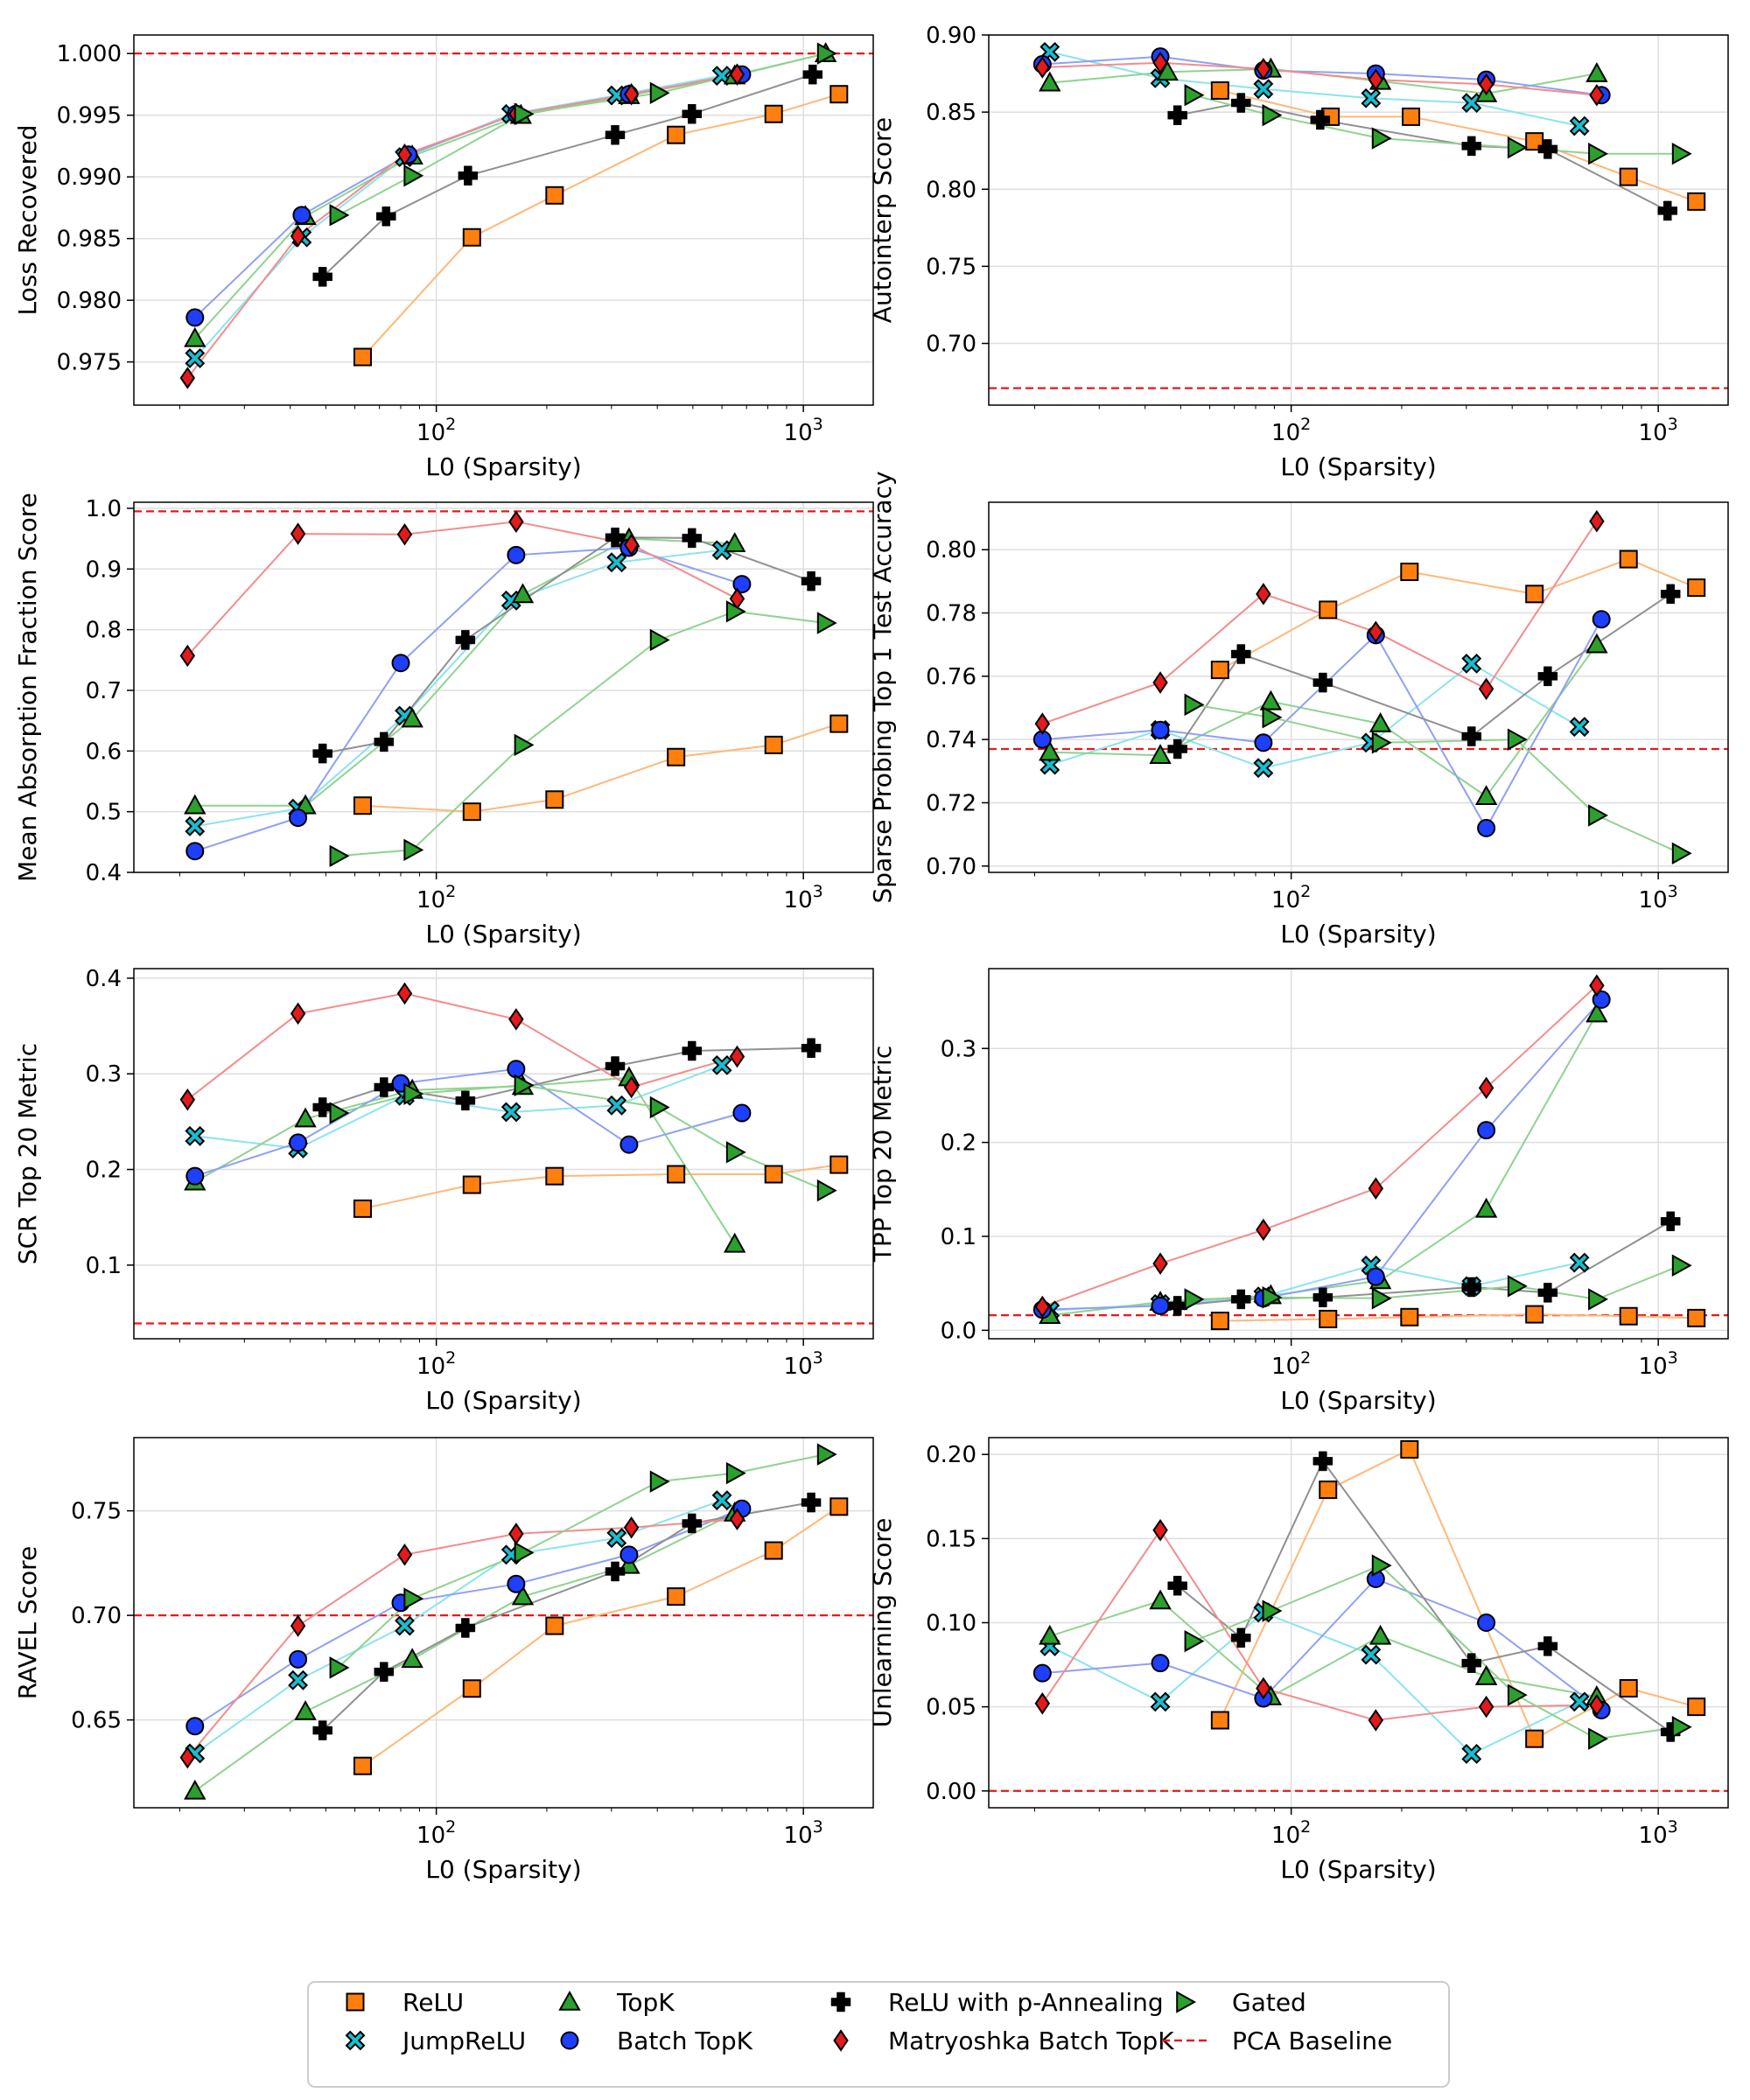 This screenshot has width=1750, height=2100. What do you see at coordinates (458, 217) in the screenshot?
I see `series-line-jumprelu` at bounding box center [458, 217].